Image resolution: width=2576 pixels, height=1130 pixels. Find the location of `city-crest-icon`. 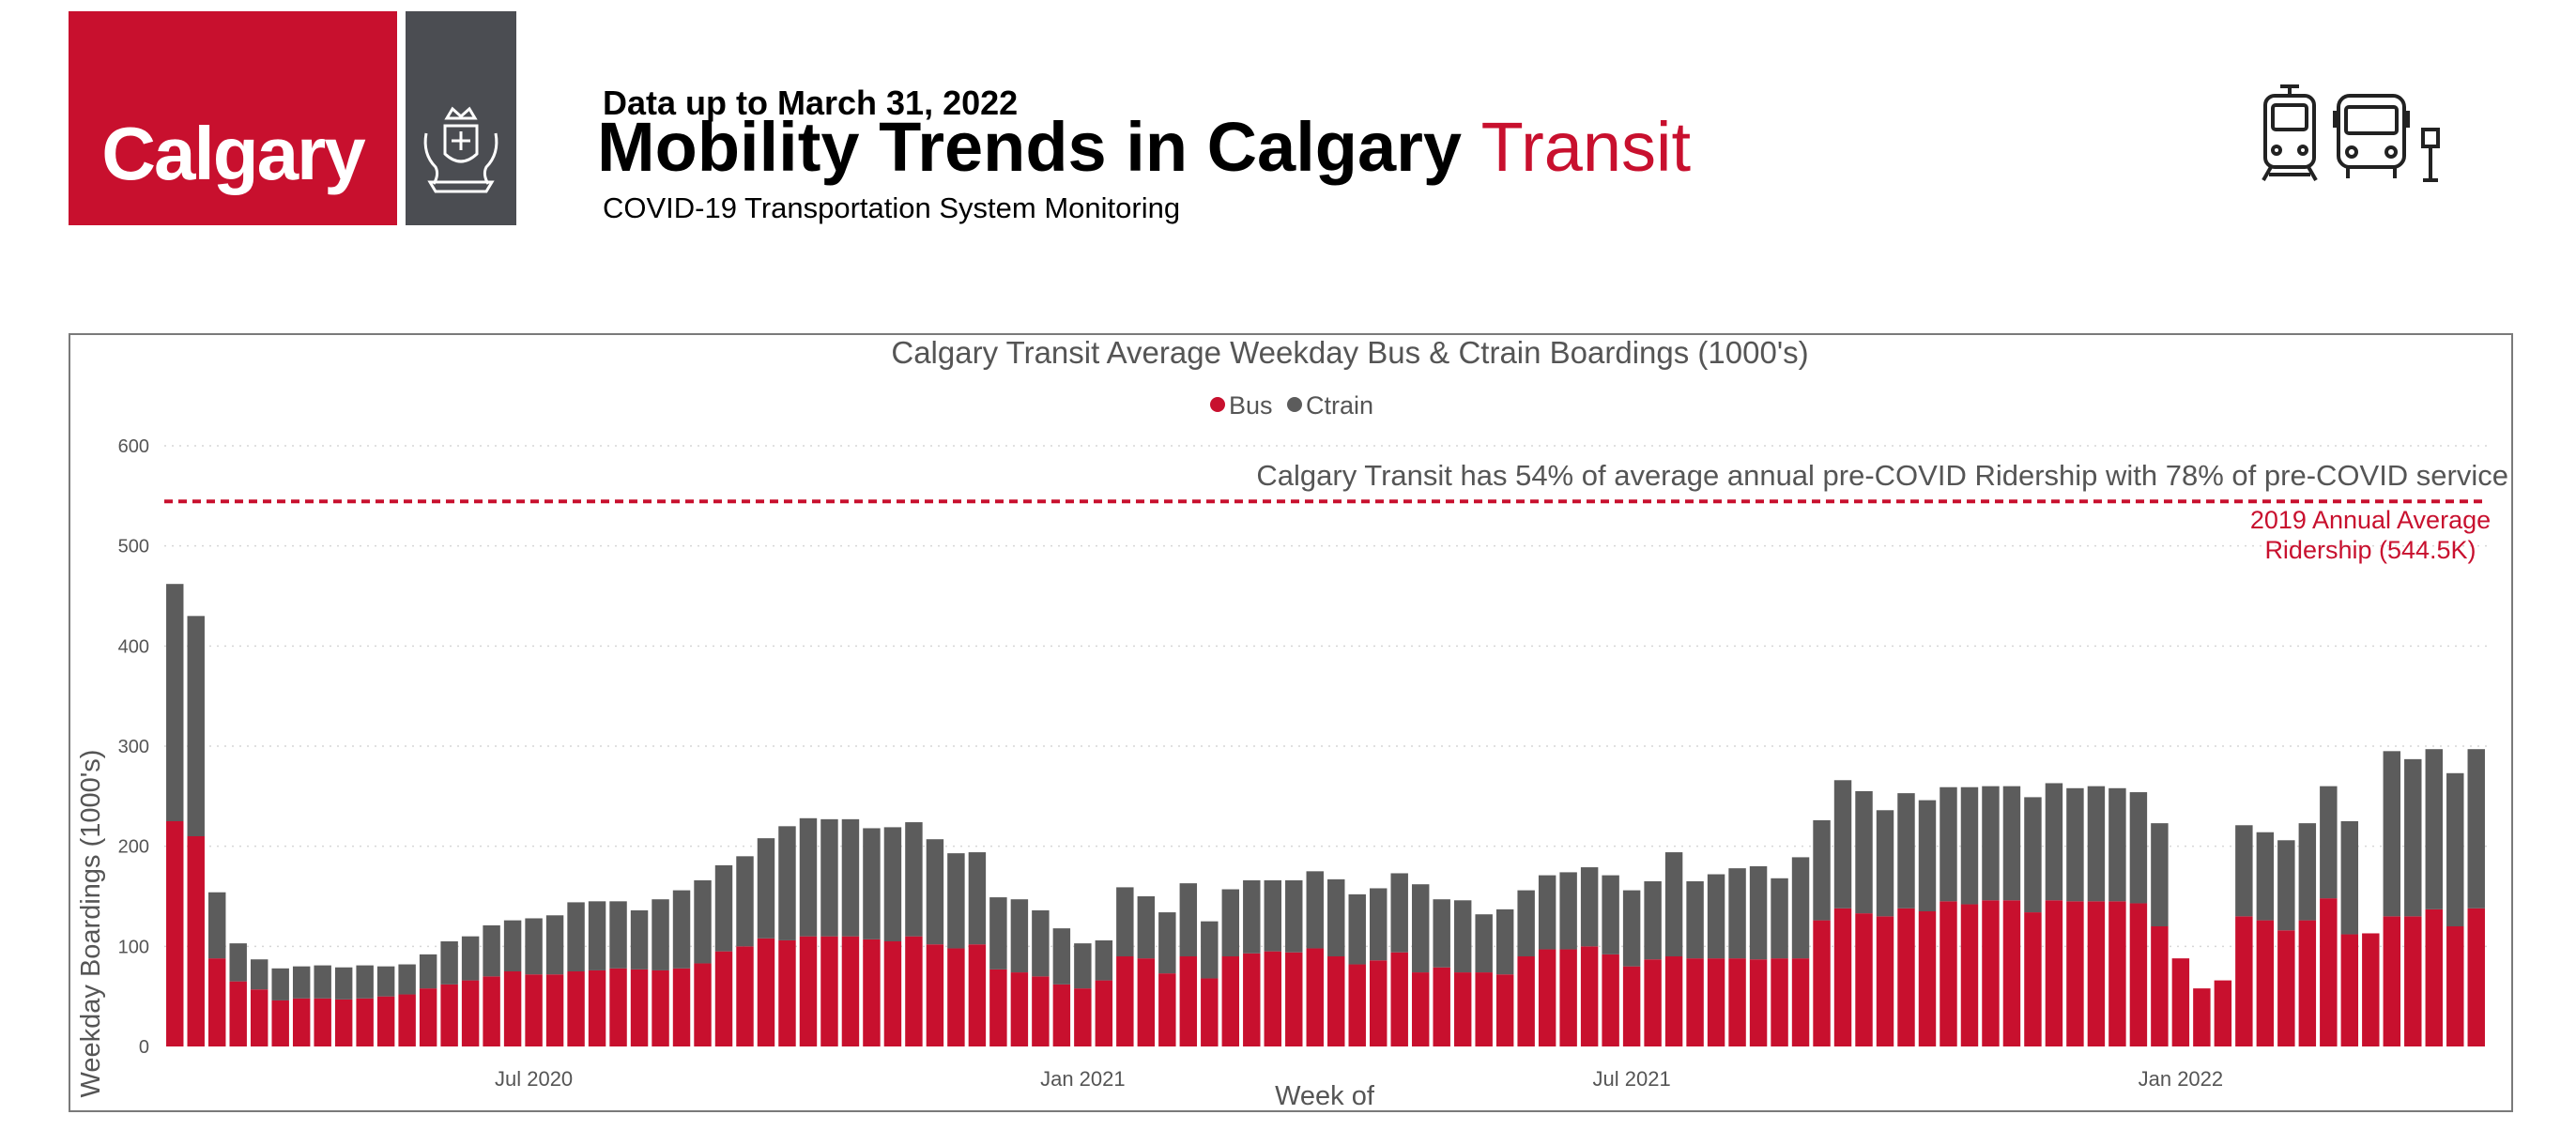

city-crest-icon is located at coordinates (461, 149).